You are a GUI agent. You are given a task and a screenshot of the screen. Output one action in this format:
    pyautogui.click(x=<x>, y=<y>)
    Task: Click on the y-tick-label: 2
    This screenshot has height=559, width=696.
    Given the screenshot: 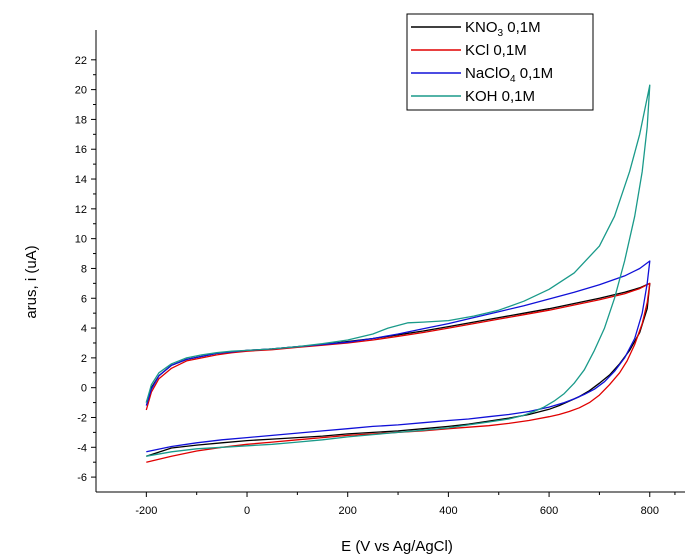 What is the action you would take?
    pyautogui.click(x=84, y=359)
    